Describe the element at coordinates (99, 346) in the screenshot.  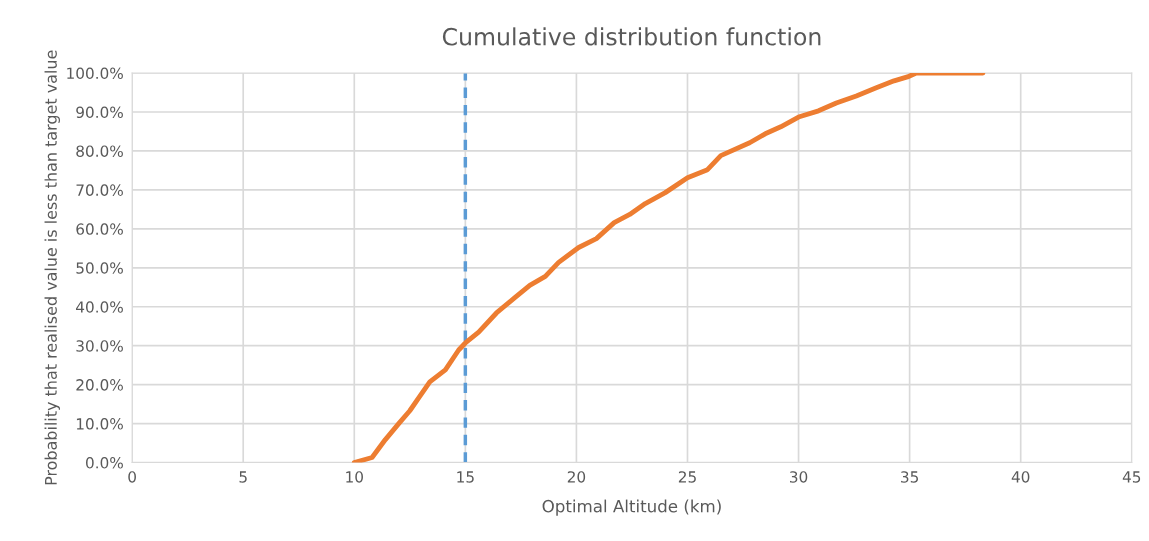
I see `y-tick-label: 30.0%` at that location.